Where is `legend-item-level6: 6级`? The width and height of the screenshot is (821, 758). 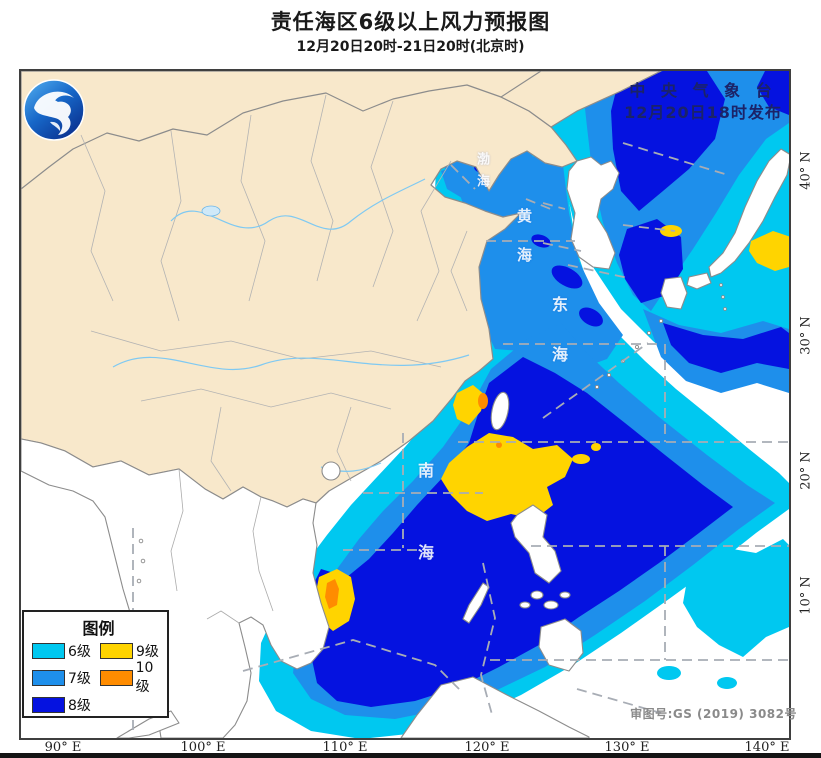 legend-item-level6: 6级 is located at coordinates (61, 651).